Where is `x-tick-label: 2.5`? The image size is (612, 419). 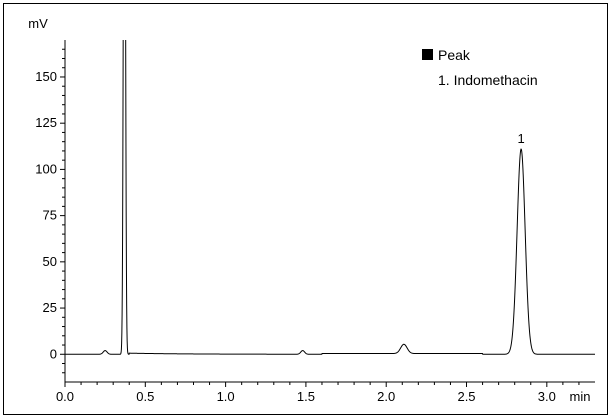
x-tick-label: 2.5 is located at coordinates (466, 396).